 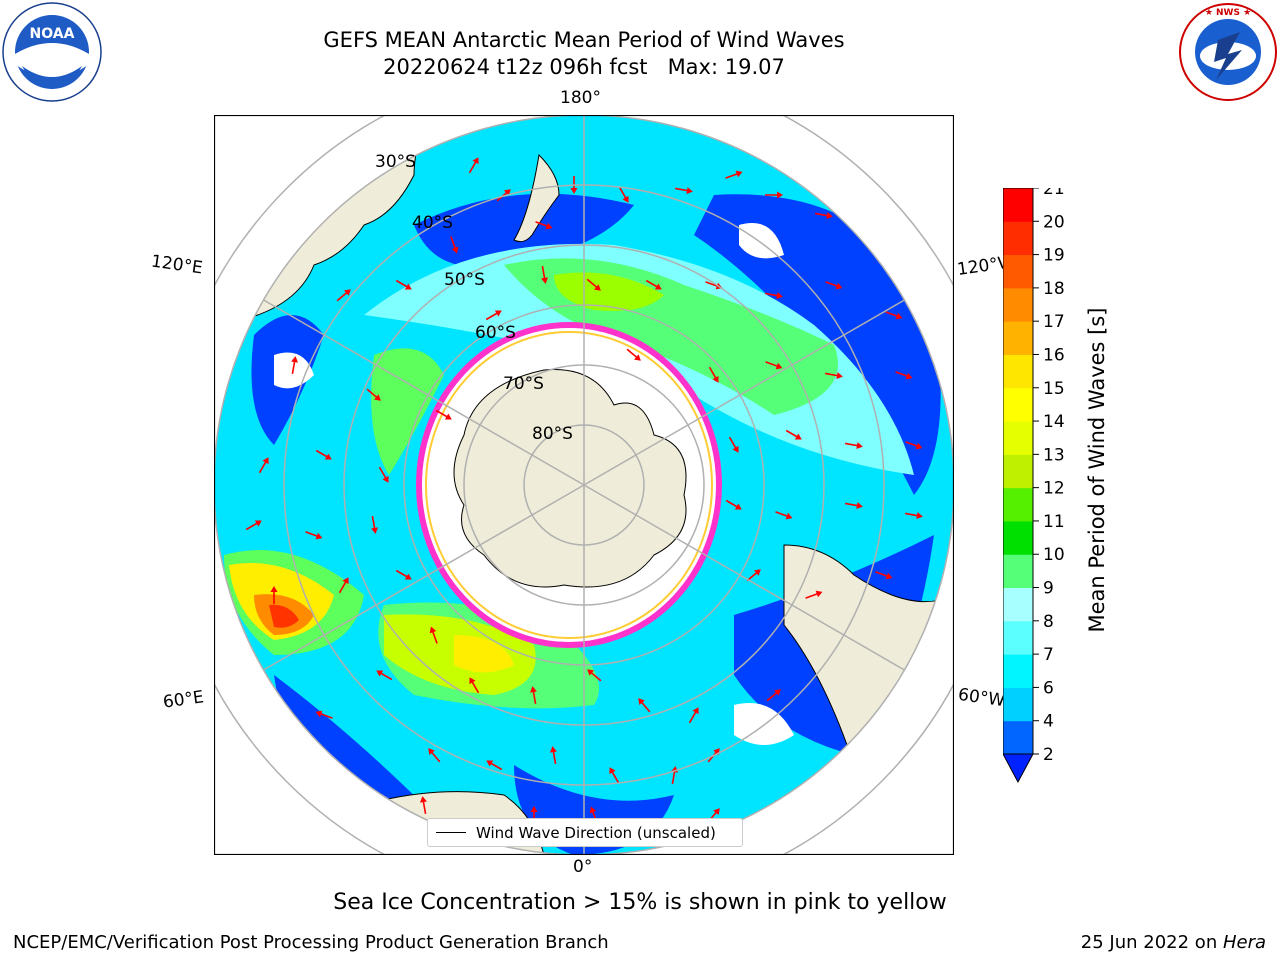 I want to click on landmass-new-zealand, so click(x=536, y=198).